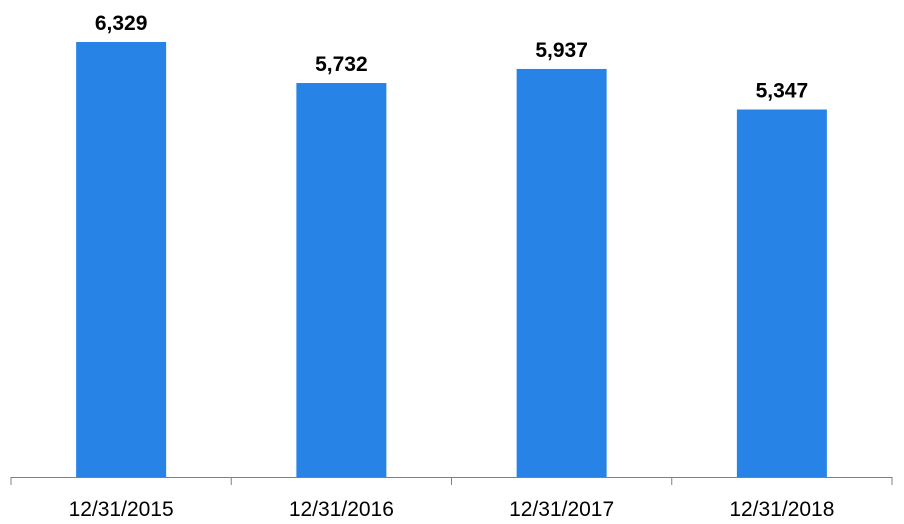 The width and height of the screenshot is (904, 524). Describe the element at coordinates (561, 50) in the screenshot. I see `bar-value-label-3: 5,937` at that location.